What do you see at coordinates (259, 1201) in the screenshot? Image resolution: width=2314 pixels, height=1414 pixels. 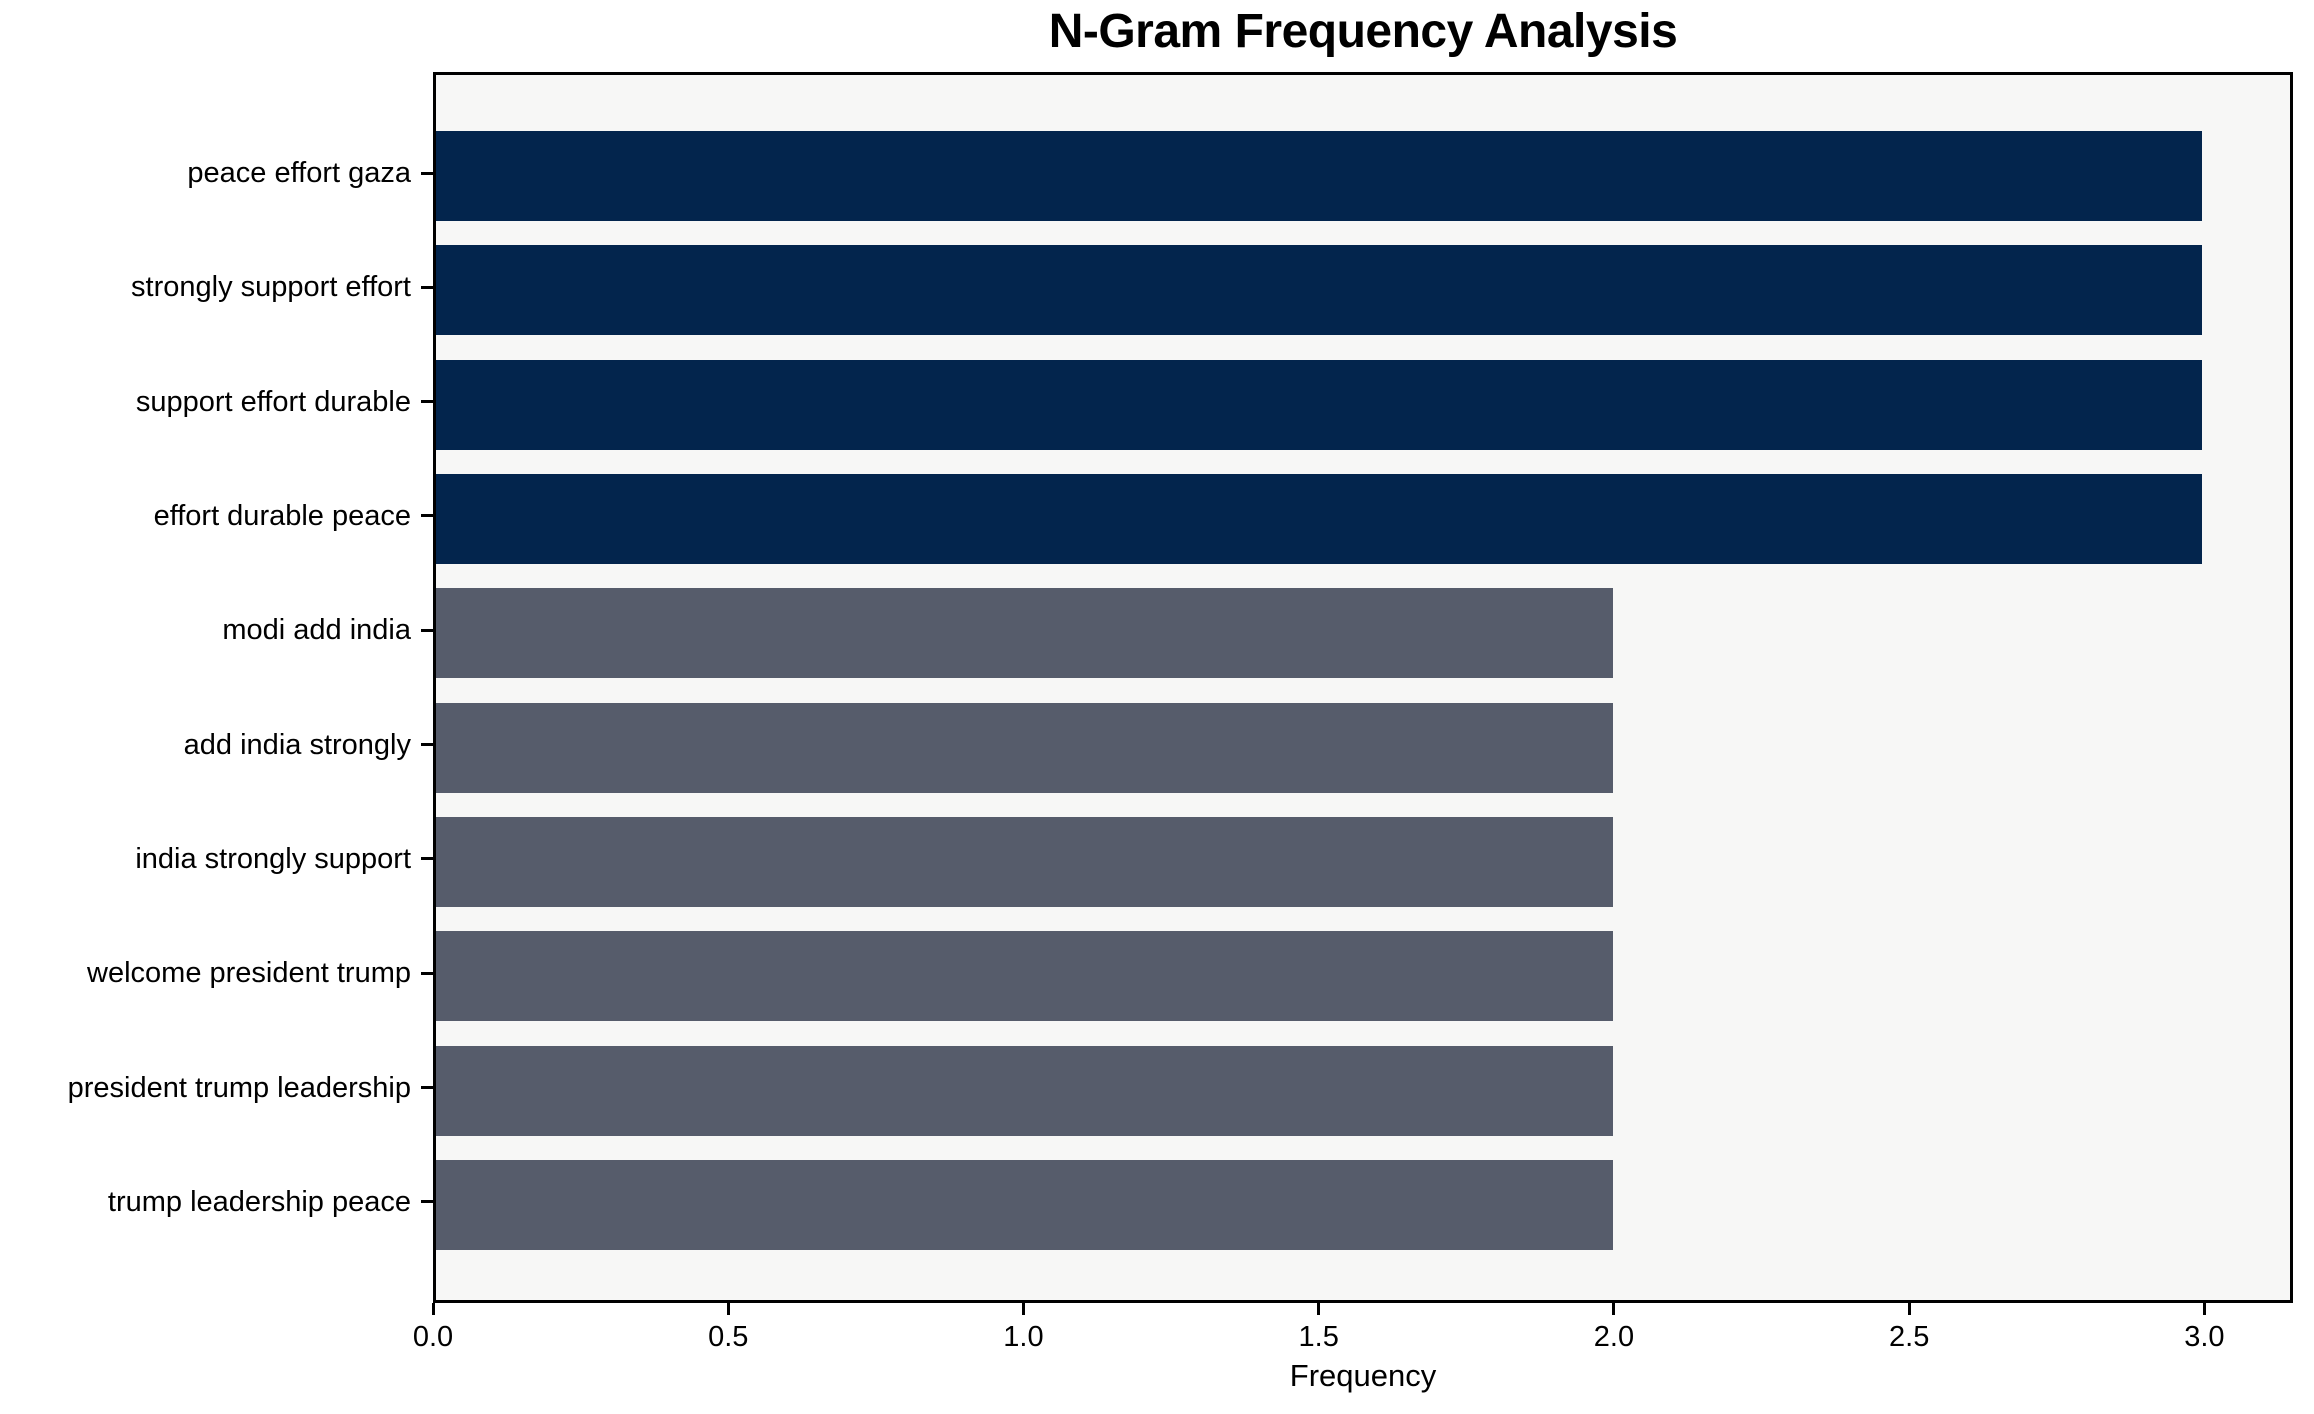 I see `y-tick-label: trump leadership peace` at bounding box center [259, 1201].